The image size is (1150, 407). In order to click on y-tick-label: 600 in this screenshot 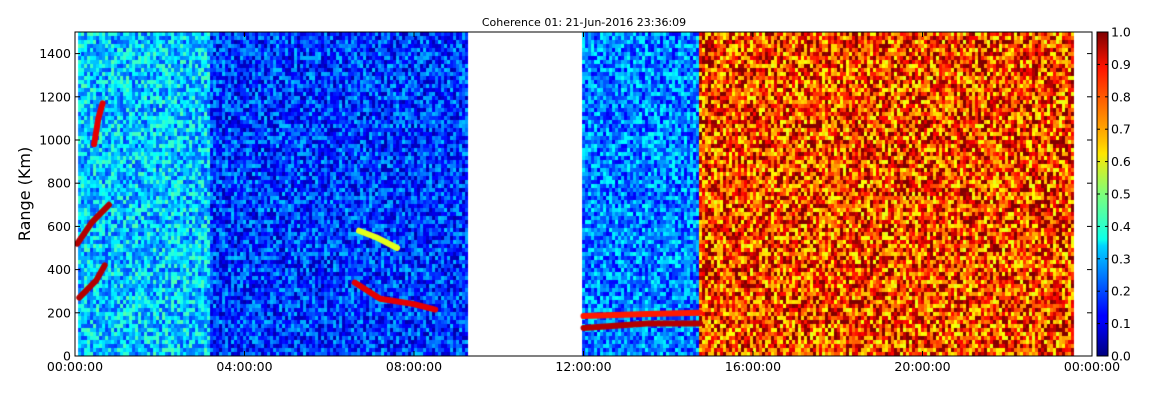, I will do `click(59, 226)`.